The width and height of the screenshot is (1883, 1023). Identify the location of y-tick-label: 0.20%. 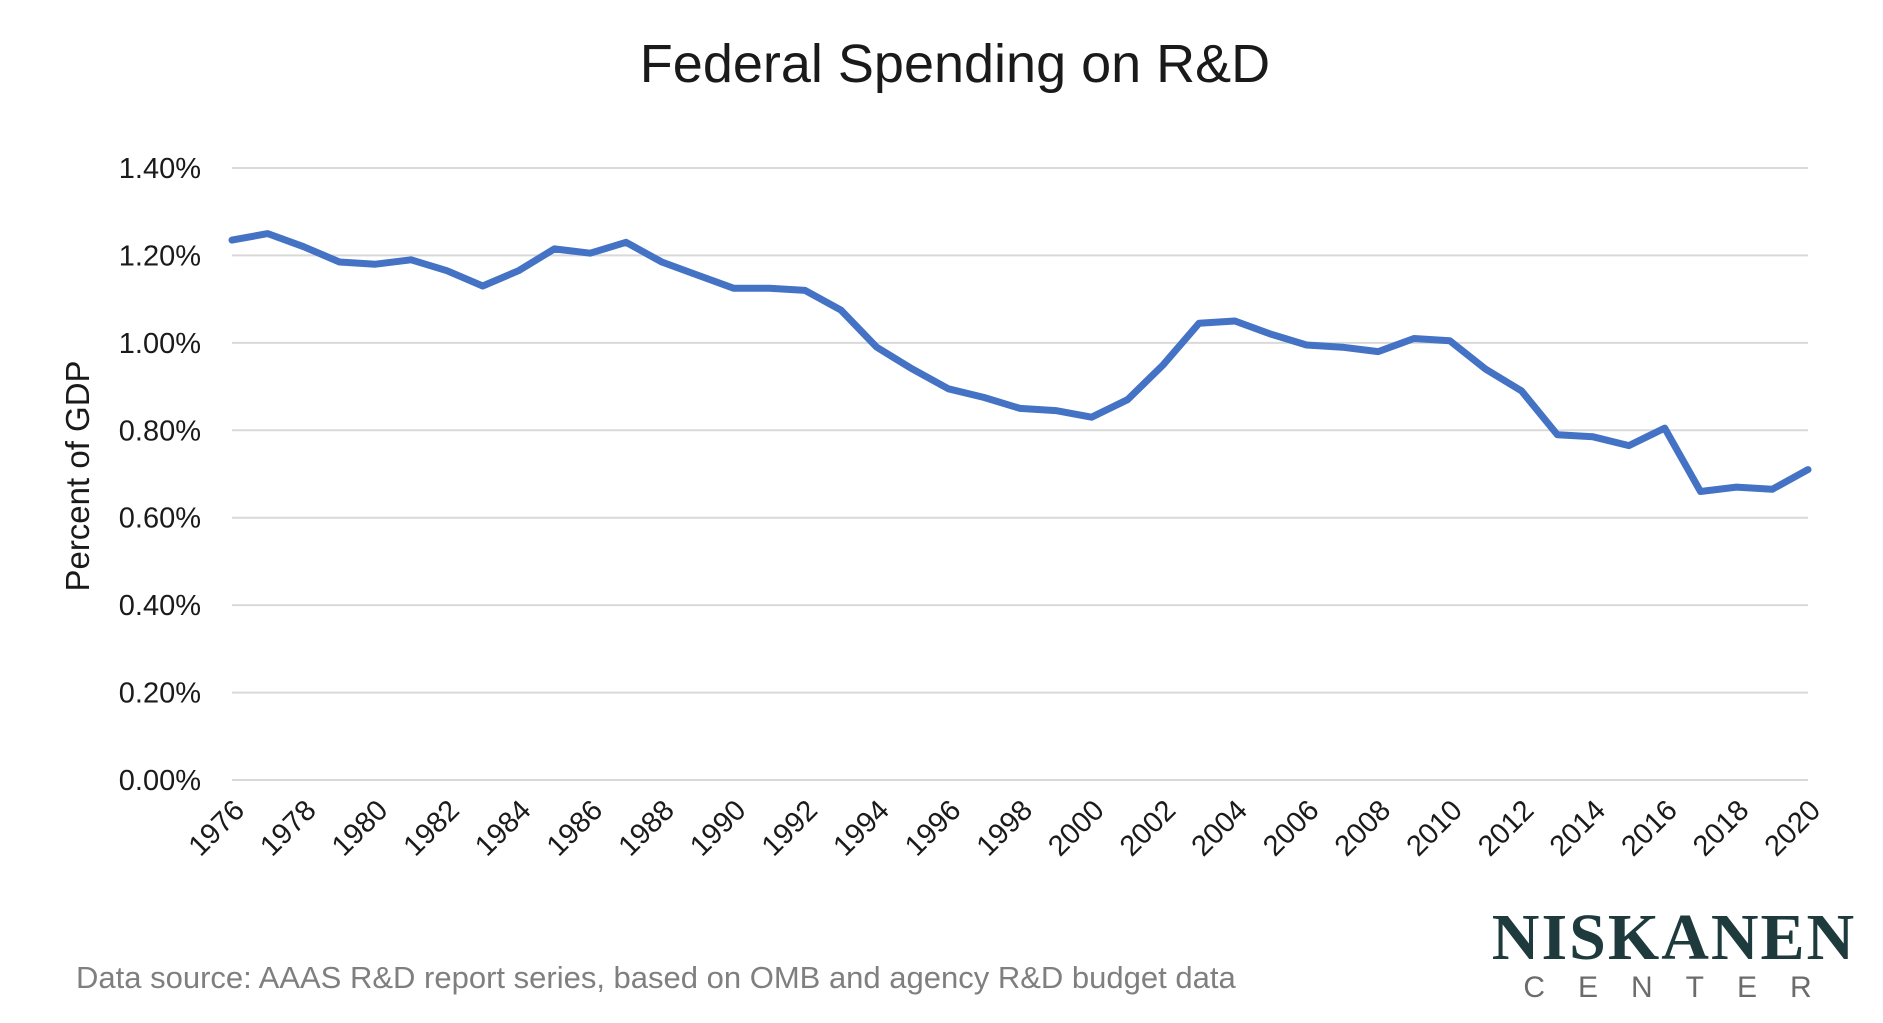
(160, 694).